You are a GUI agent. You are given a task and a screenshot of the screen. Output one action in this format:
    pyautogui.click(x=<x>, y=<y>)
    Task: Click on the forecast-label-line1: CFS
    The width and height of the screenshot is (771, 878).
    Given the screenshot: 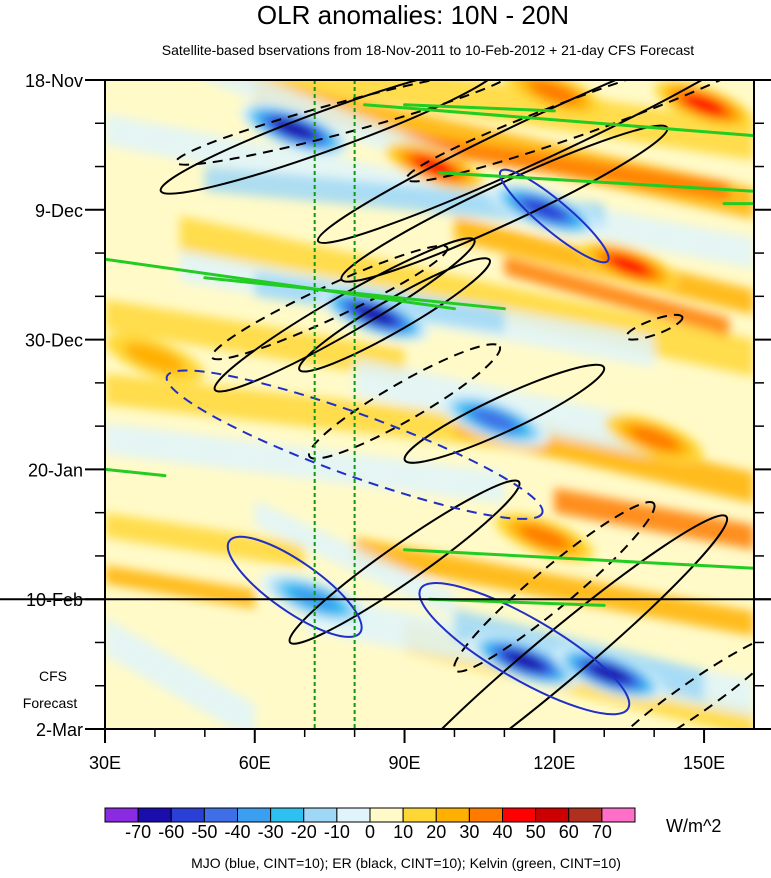 What is the action you would take?
    pyautogui.click(x=53, y=676)
    